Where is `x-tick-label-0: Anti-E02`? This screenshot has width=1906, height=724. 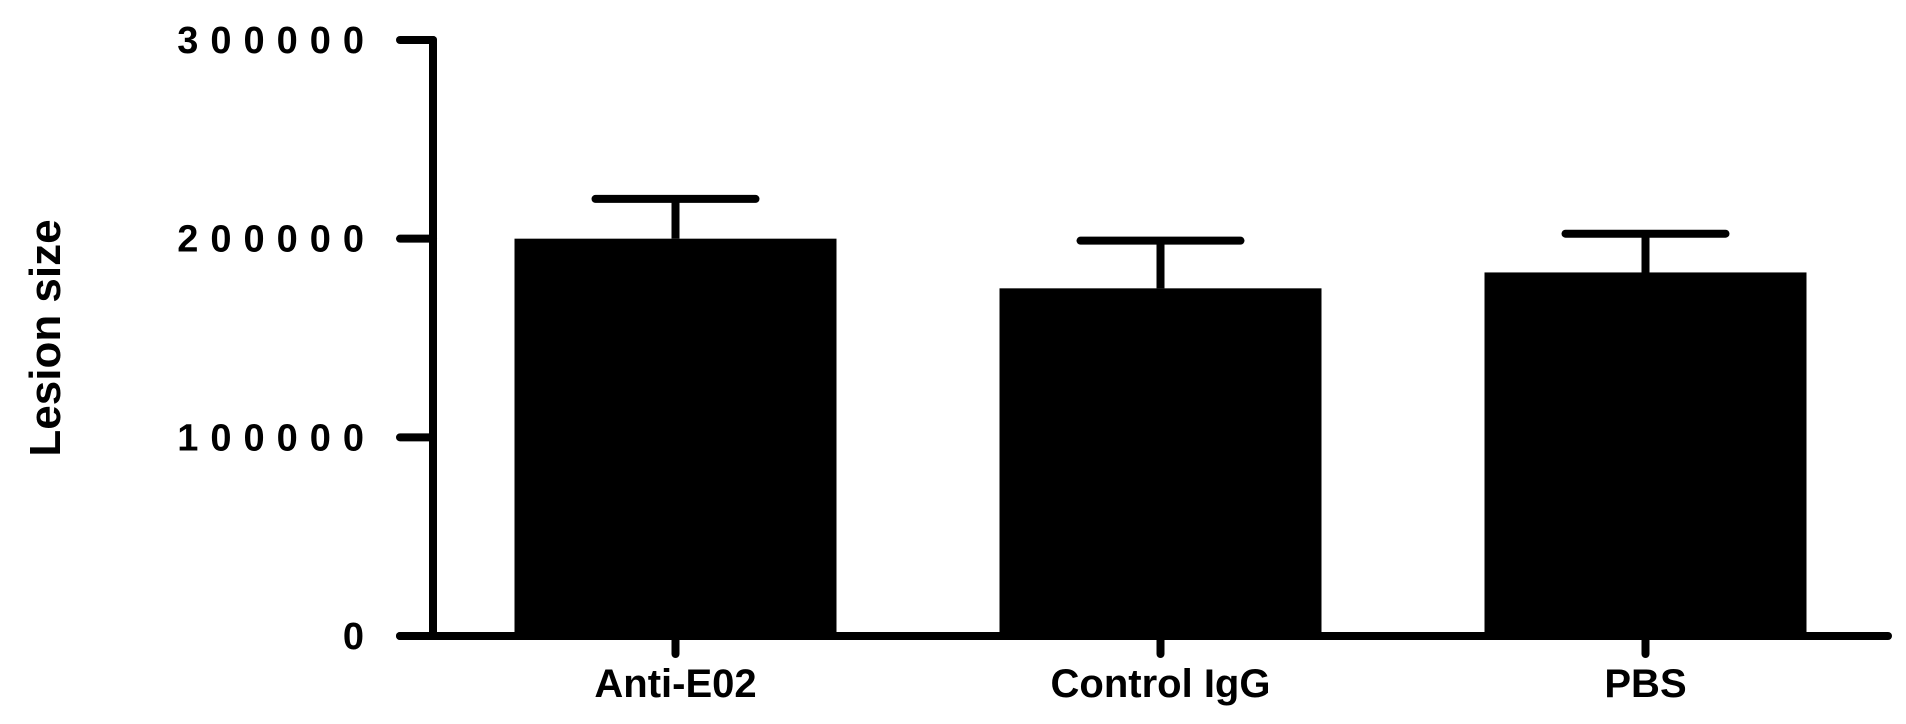
x-tick-label-0: Anti-E02 is located at coordinates (675, 684).